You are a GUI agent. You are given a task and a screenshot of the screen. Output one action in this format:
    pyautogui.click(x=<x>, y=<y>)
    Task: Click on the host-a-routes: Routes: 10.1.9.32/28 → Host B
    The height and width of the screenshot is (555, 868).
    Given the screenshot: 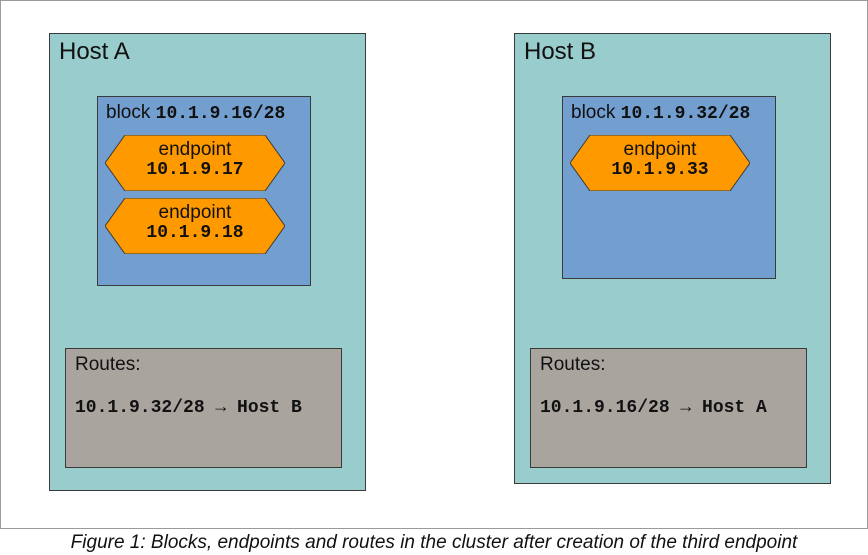 What is the action you would take?
    pyautogui.click(x=203, y=408)
    